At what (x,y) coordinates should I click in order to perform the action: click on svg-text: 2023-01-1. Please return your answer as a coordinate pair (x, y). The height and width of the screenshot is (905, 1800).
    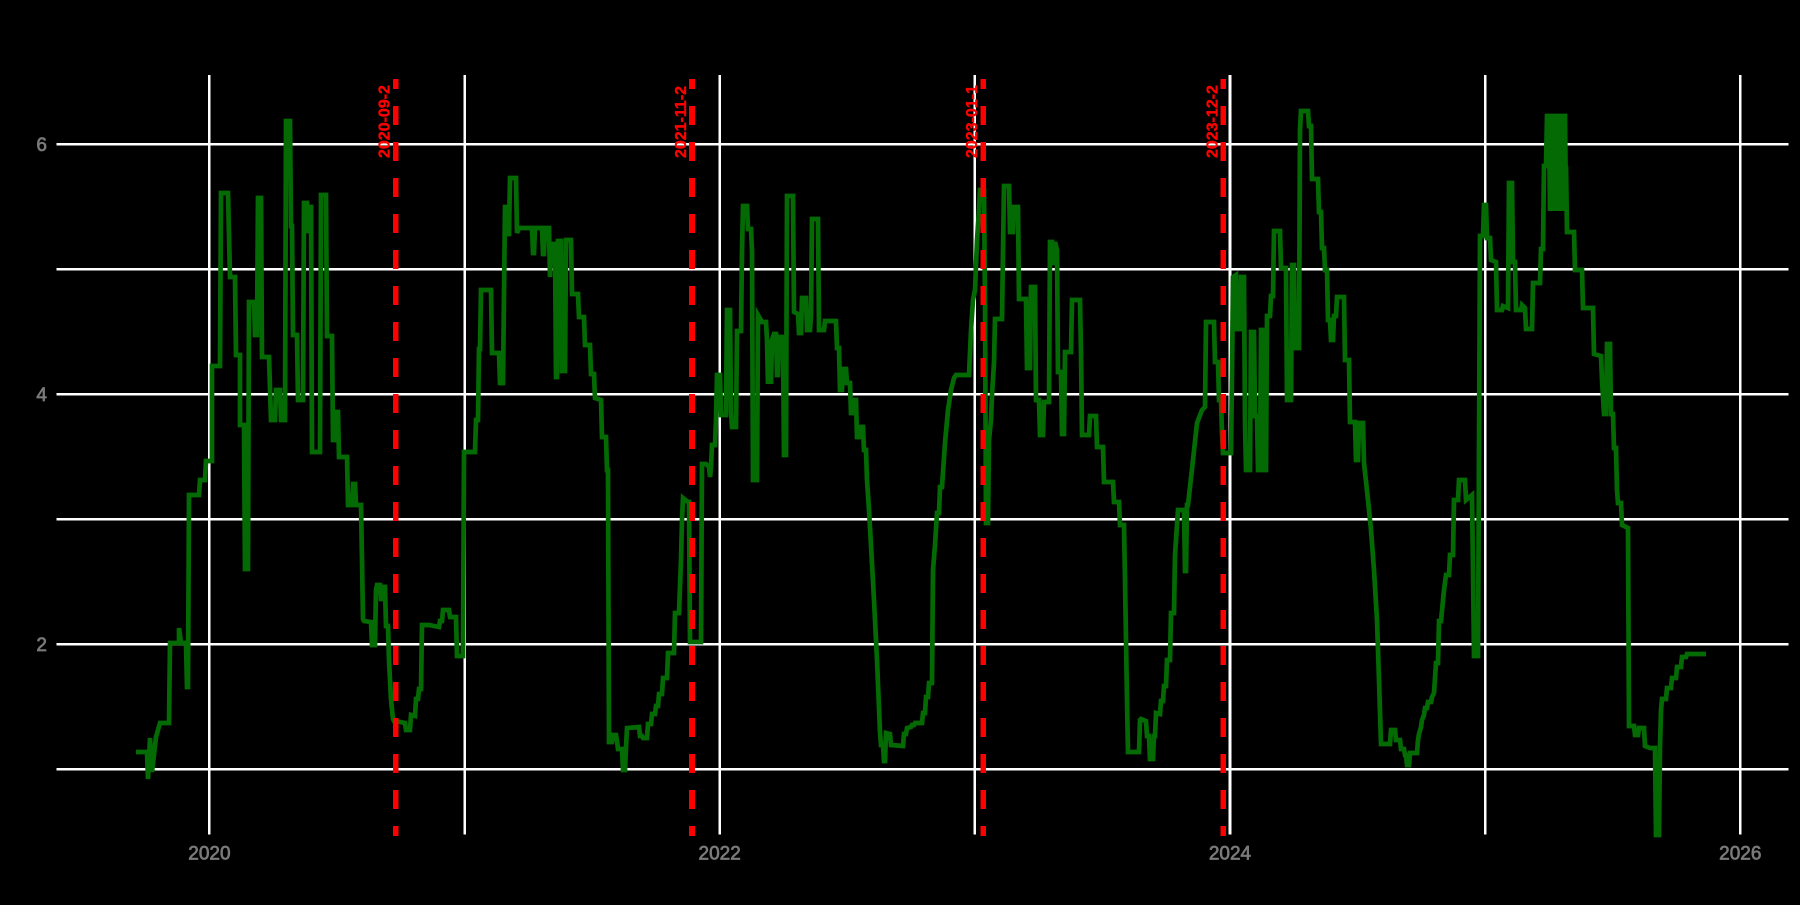
    Looking at the image, I should click on (972, 121).